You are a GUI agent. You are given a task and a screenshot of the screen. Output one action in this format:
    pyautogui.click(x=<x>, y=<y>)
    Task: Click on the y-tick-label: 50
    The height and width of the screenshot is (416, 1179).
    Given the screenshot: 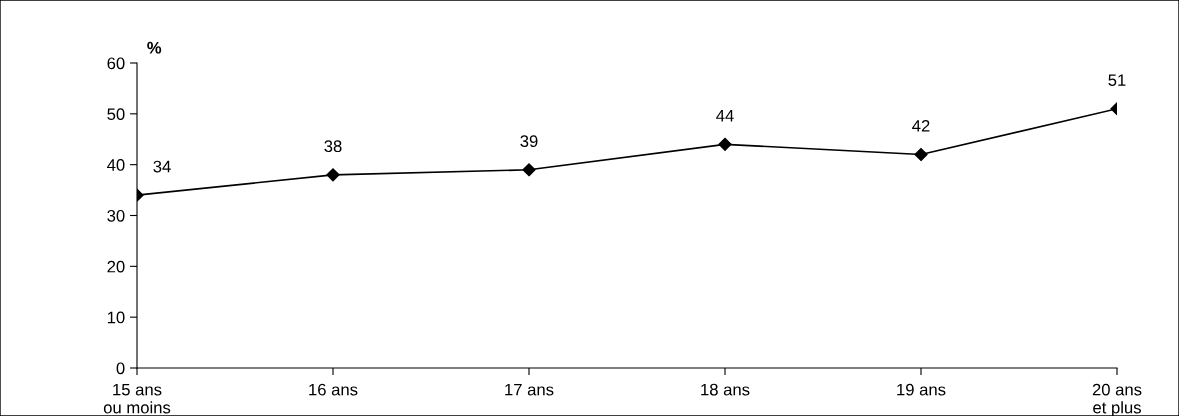 What is the action you would take?
    pyautogui.click(x=116, y=114)
    